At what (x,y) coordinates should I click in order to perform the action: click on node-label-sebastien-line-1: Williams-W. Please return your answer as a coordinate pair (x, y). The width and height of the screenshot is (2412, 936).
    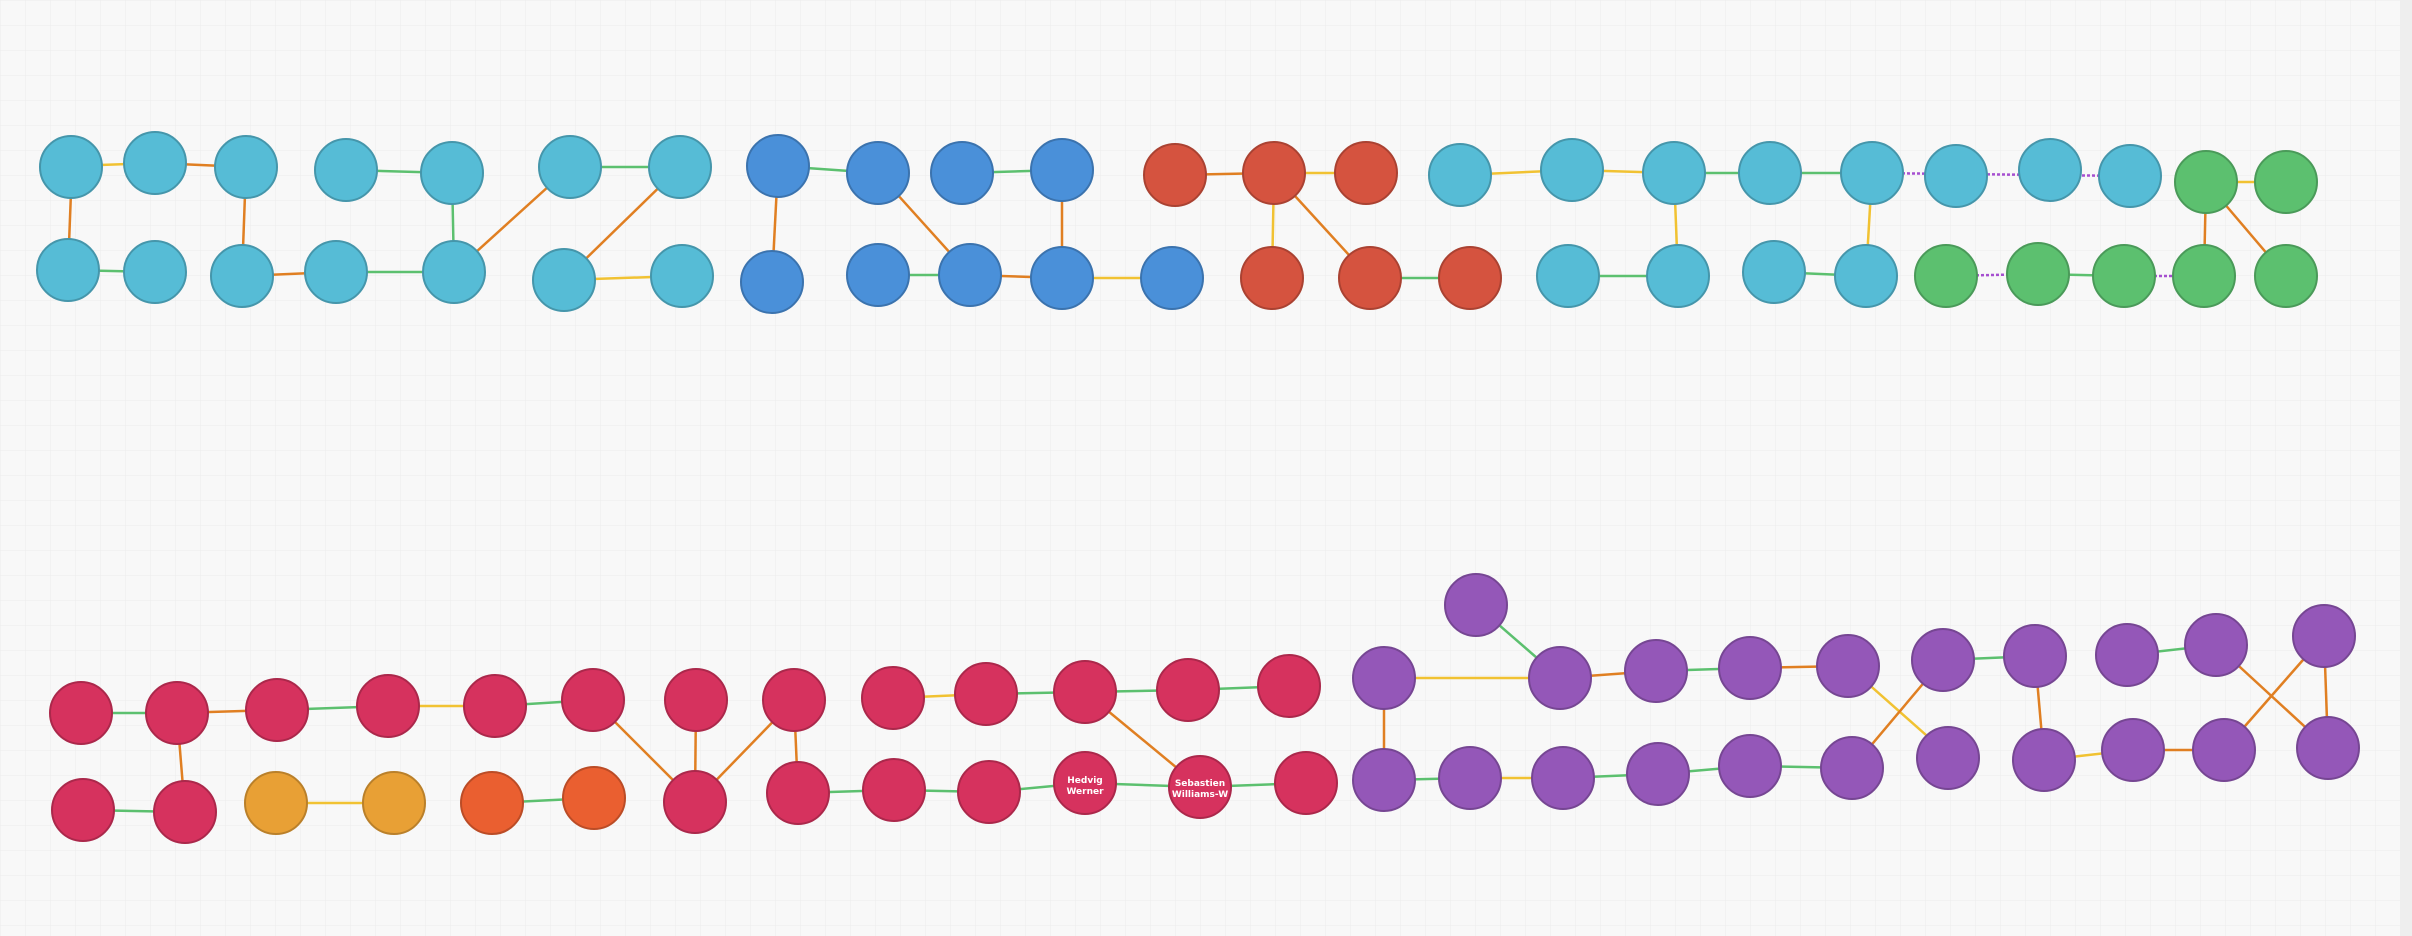
    Looking at the image, I should click on (1200, 795).